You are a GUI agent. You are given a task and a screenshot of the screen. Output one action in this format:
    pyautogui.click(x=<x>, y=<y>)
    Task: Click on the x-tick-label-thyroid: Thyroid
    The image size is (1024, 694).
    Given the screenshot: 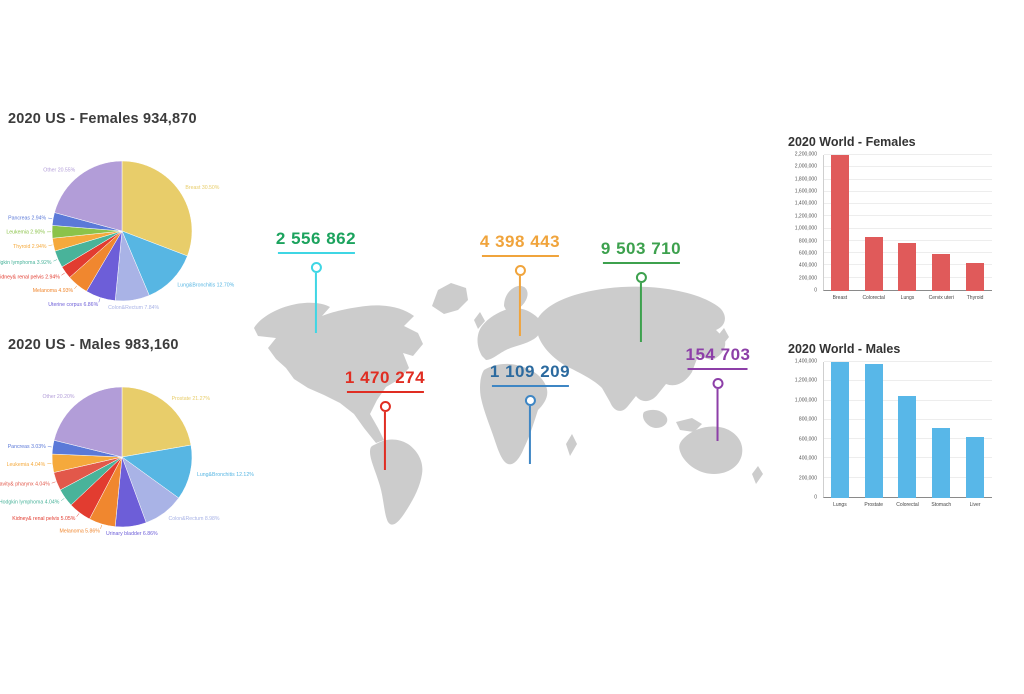 What is the action you would take?
    pyautogui.click(x=975, y=298)
    